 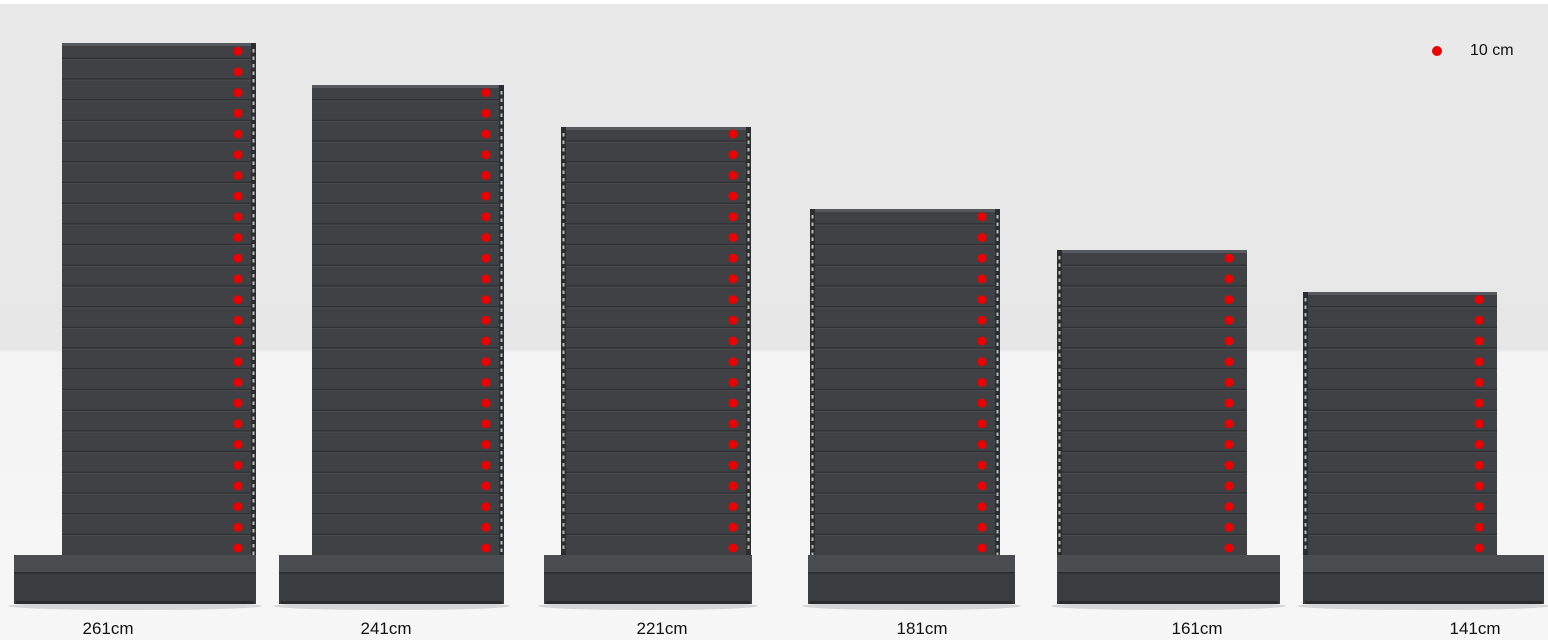 What do you see at coordinates (1197, 628) in the screenshot?
I see `height-label-unit-5: 161cm` at bounding box center [1197, 628].